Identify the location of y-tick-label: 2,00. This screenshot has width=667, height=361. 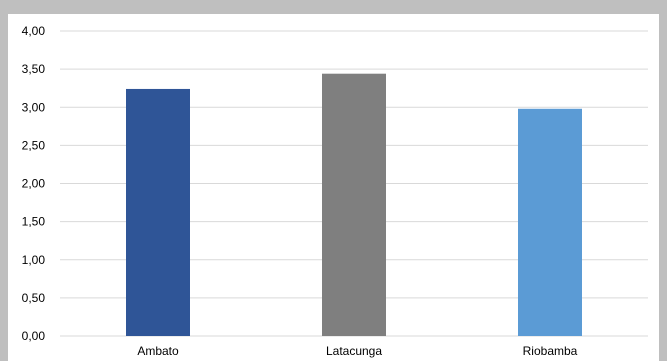
(34, 184).